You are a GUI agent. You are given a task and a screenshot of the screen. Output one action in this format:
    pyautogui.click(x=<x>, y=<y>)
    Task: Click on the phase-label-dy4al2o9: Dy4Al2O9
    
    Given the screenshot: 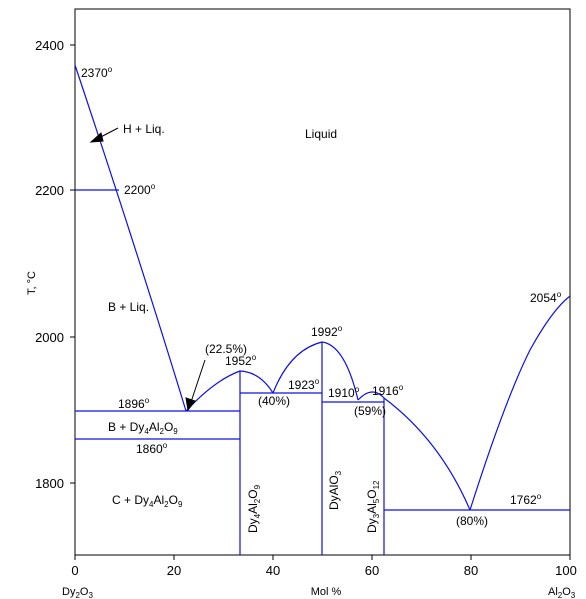 What is the action you would take?
    pyautogui.click(x=254, y=508)
    